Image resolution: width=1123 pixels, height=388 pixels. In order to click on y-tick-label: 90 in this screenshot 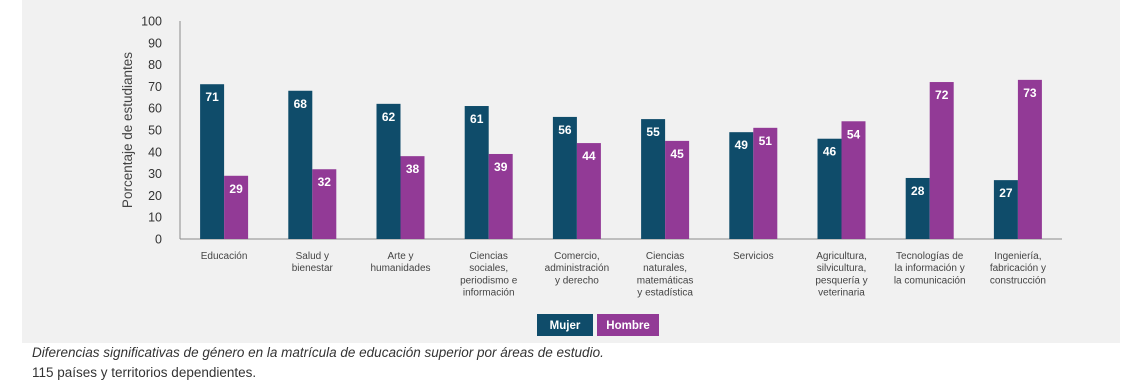, I will do `click(155, 43)`.